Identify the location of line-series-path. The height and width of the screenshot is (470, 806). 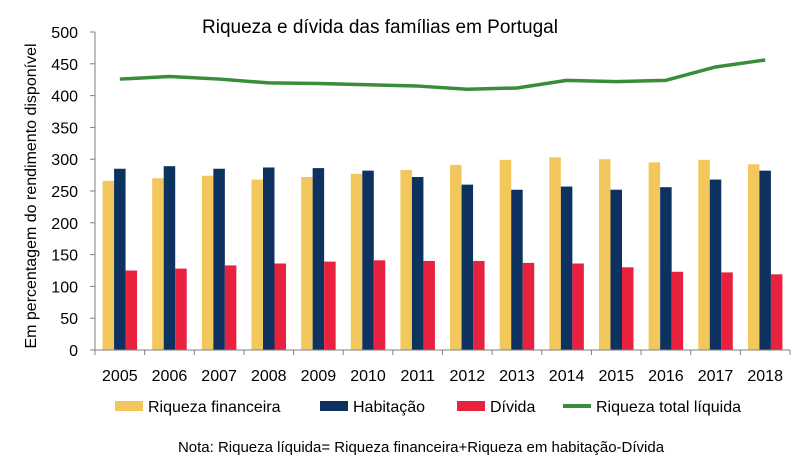
(442, 74).